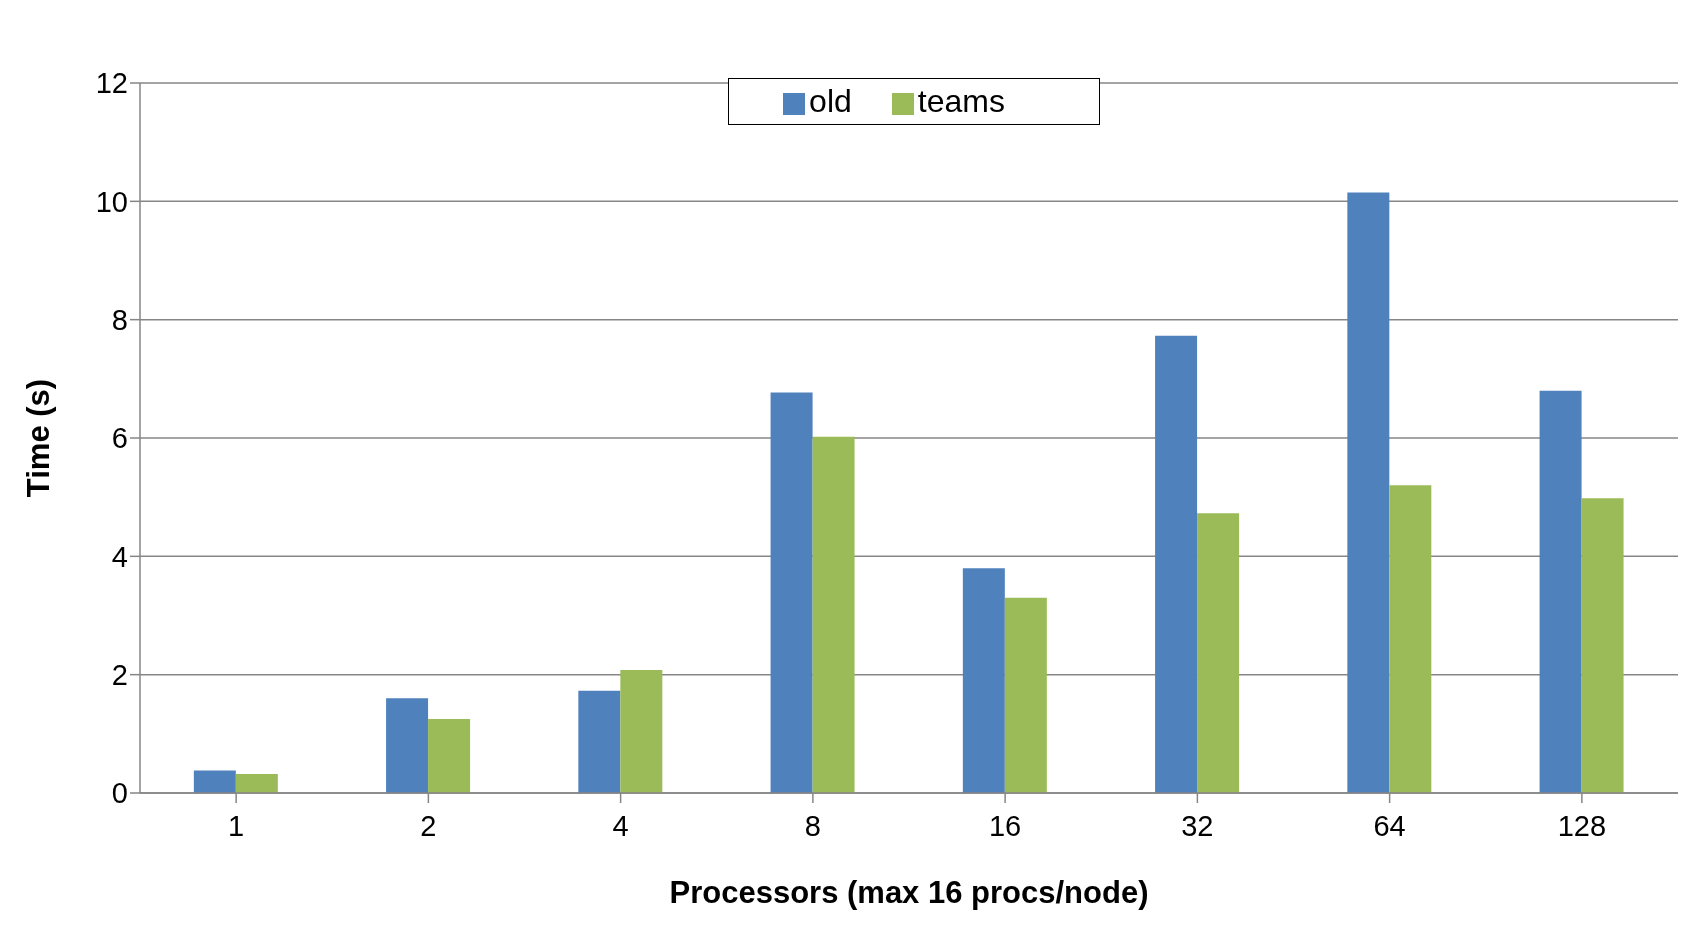 Image resolution: width=1686 pixels, height=928 pixels. What do you see at coordinates (111, 83) in the screenshot?
I see `y-tick-label: 12` at bounding box center [111, 83].